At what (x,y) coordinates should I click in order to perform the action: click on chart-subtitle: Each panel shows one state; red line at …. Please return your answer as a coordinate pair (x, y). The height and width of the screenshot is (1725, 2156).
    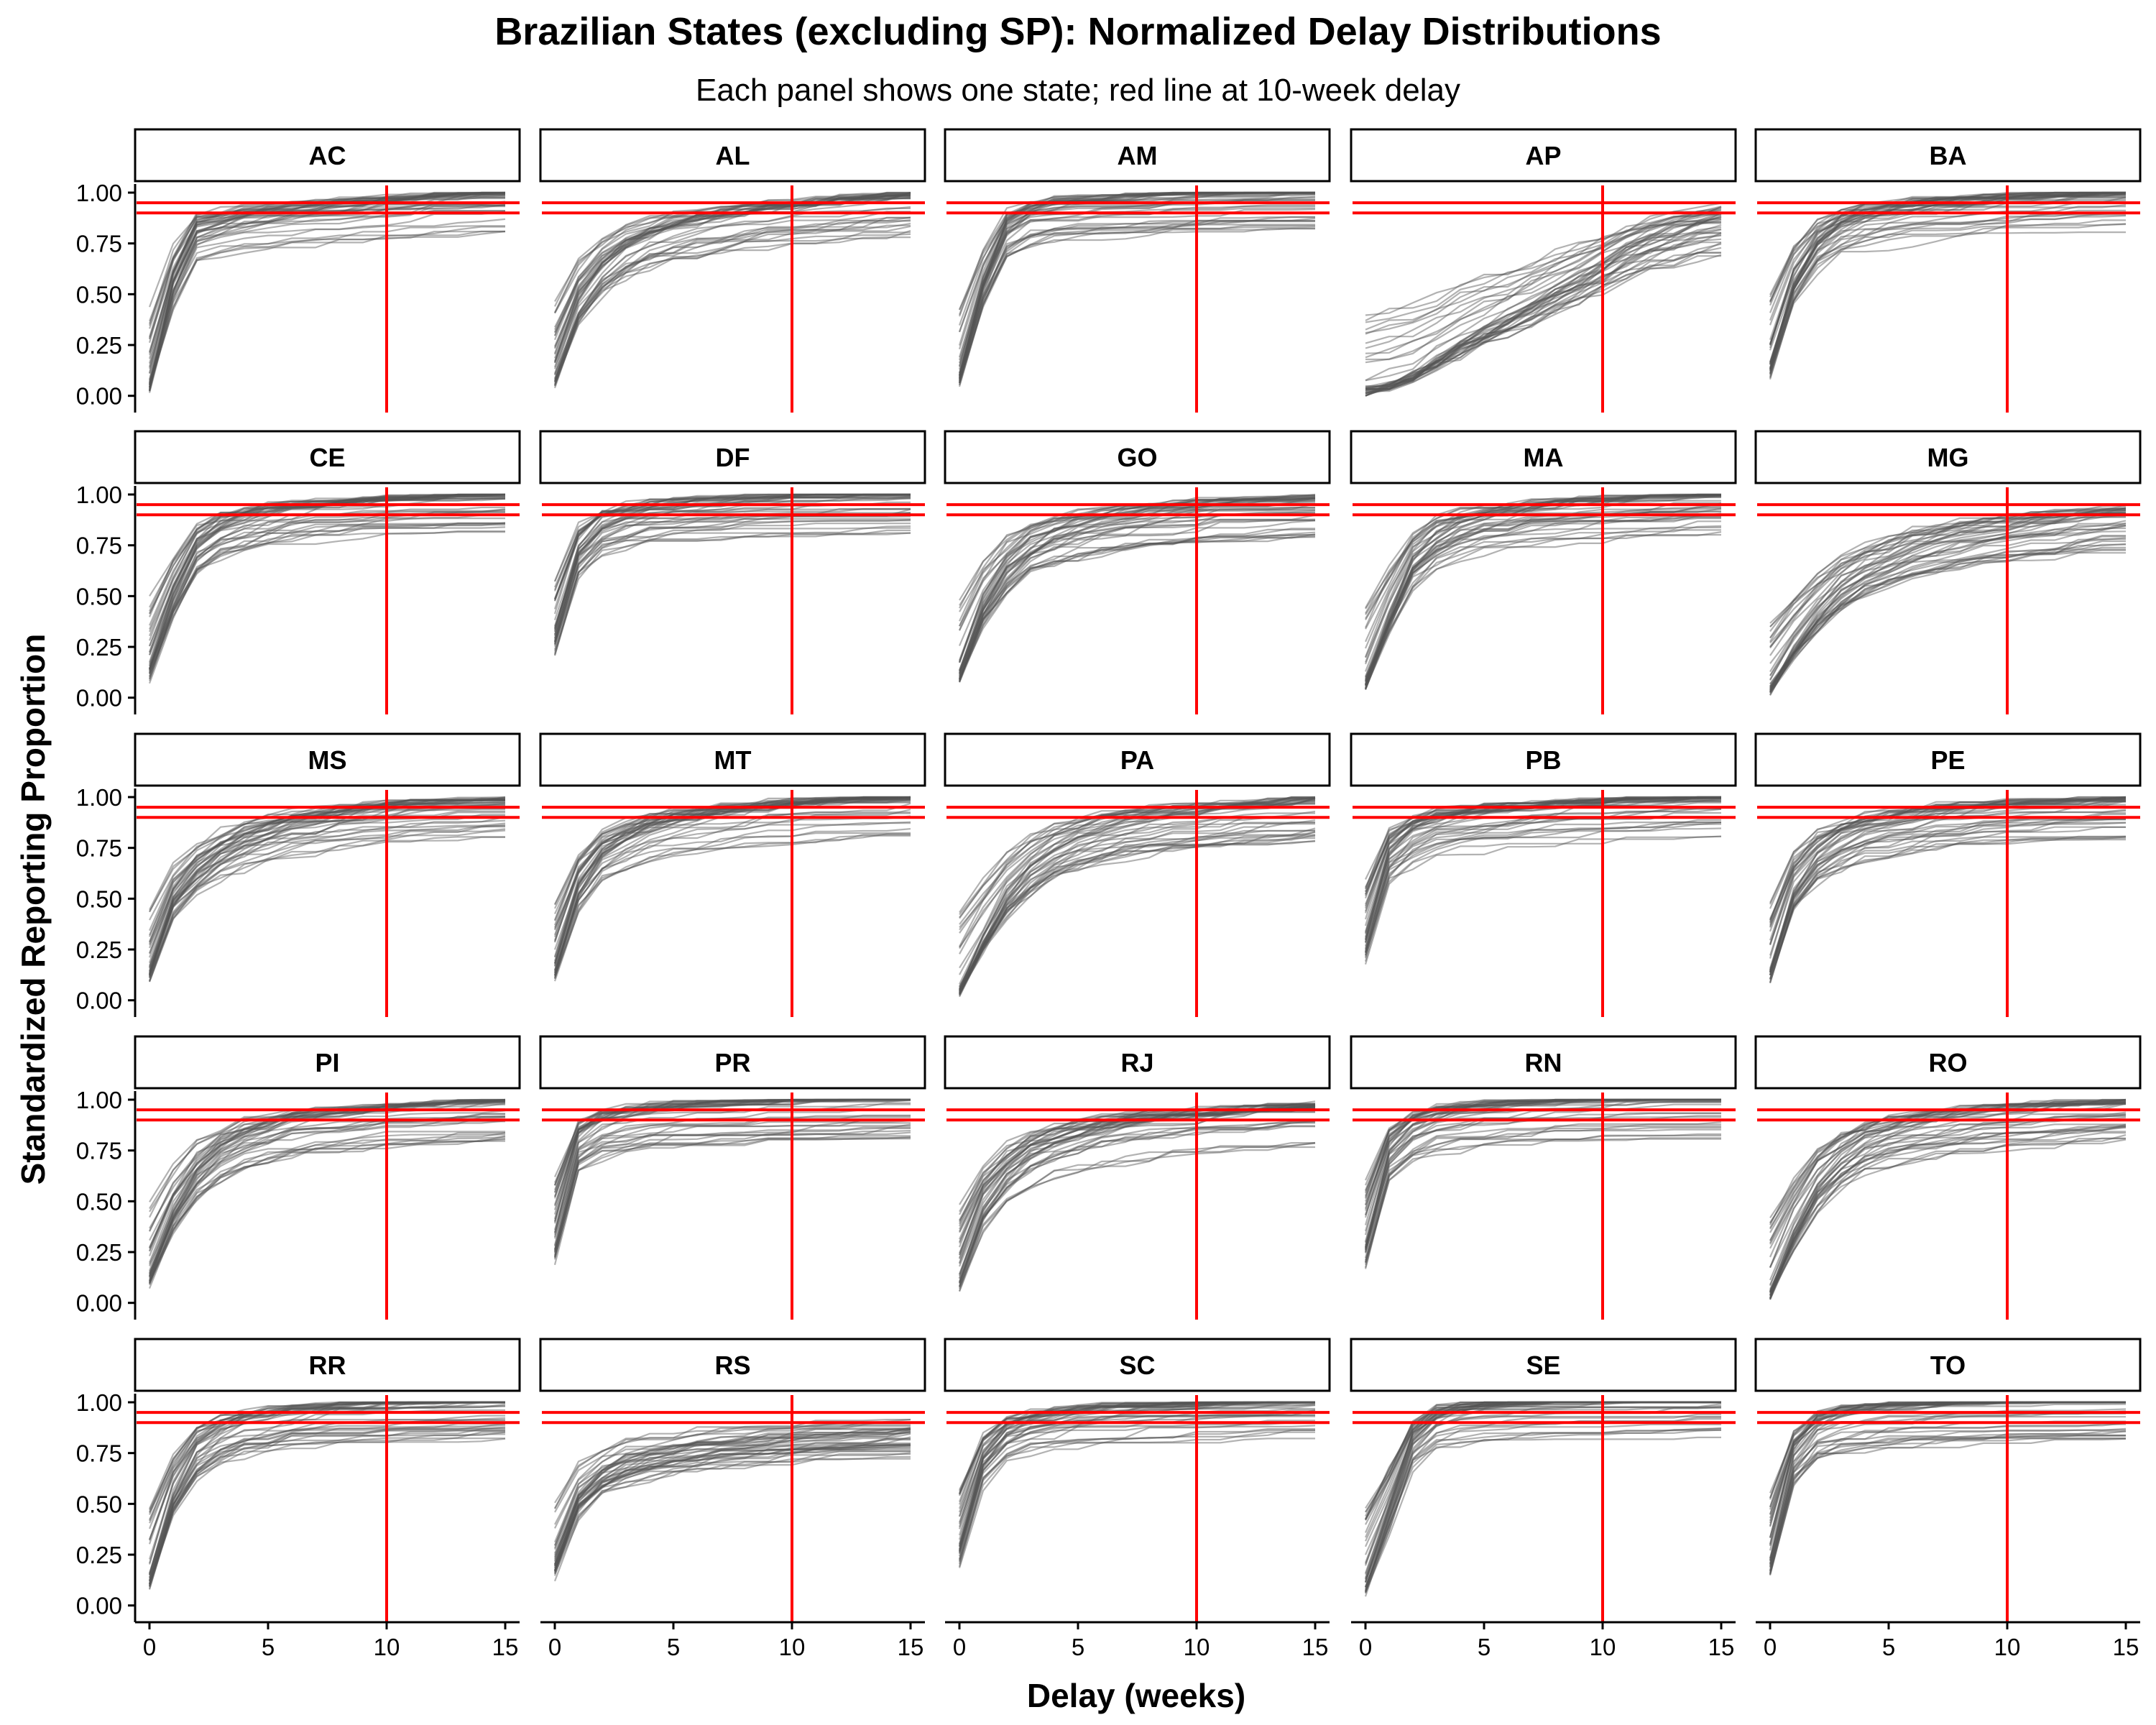
    Looking at the image, I should click on (1078, 90).